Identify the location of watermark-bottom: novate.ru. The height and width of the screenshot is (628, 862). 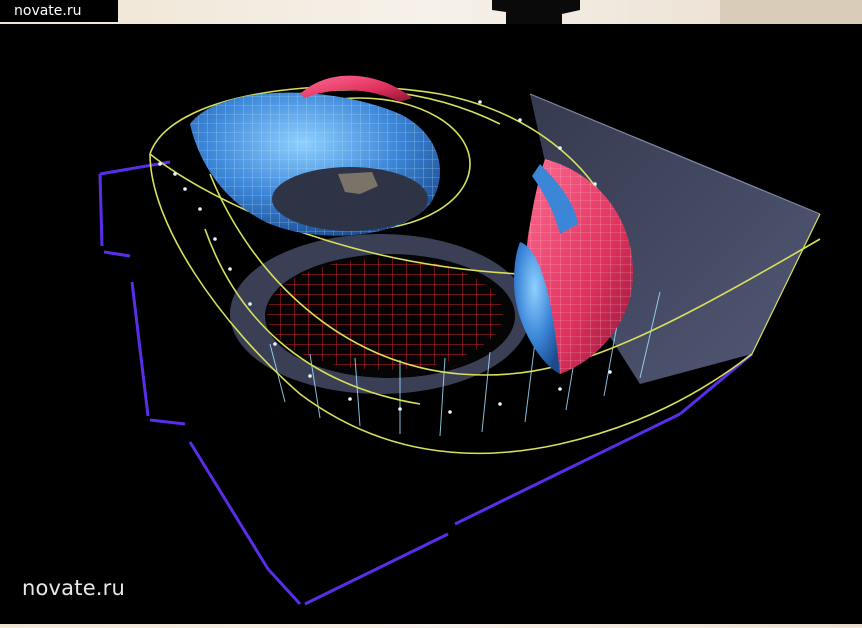
(74, 588).